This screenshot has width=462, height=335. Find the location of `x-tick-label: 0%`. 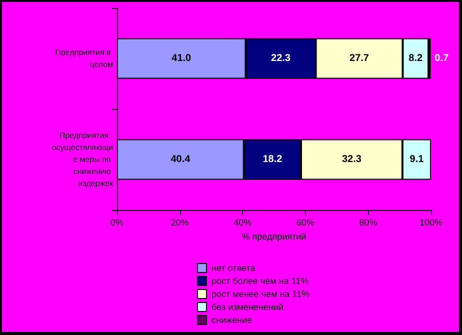

x-tick-label: 0% is located at coordinates (117, 223).